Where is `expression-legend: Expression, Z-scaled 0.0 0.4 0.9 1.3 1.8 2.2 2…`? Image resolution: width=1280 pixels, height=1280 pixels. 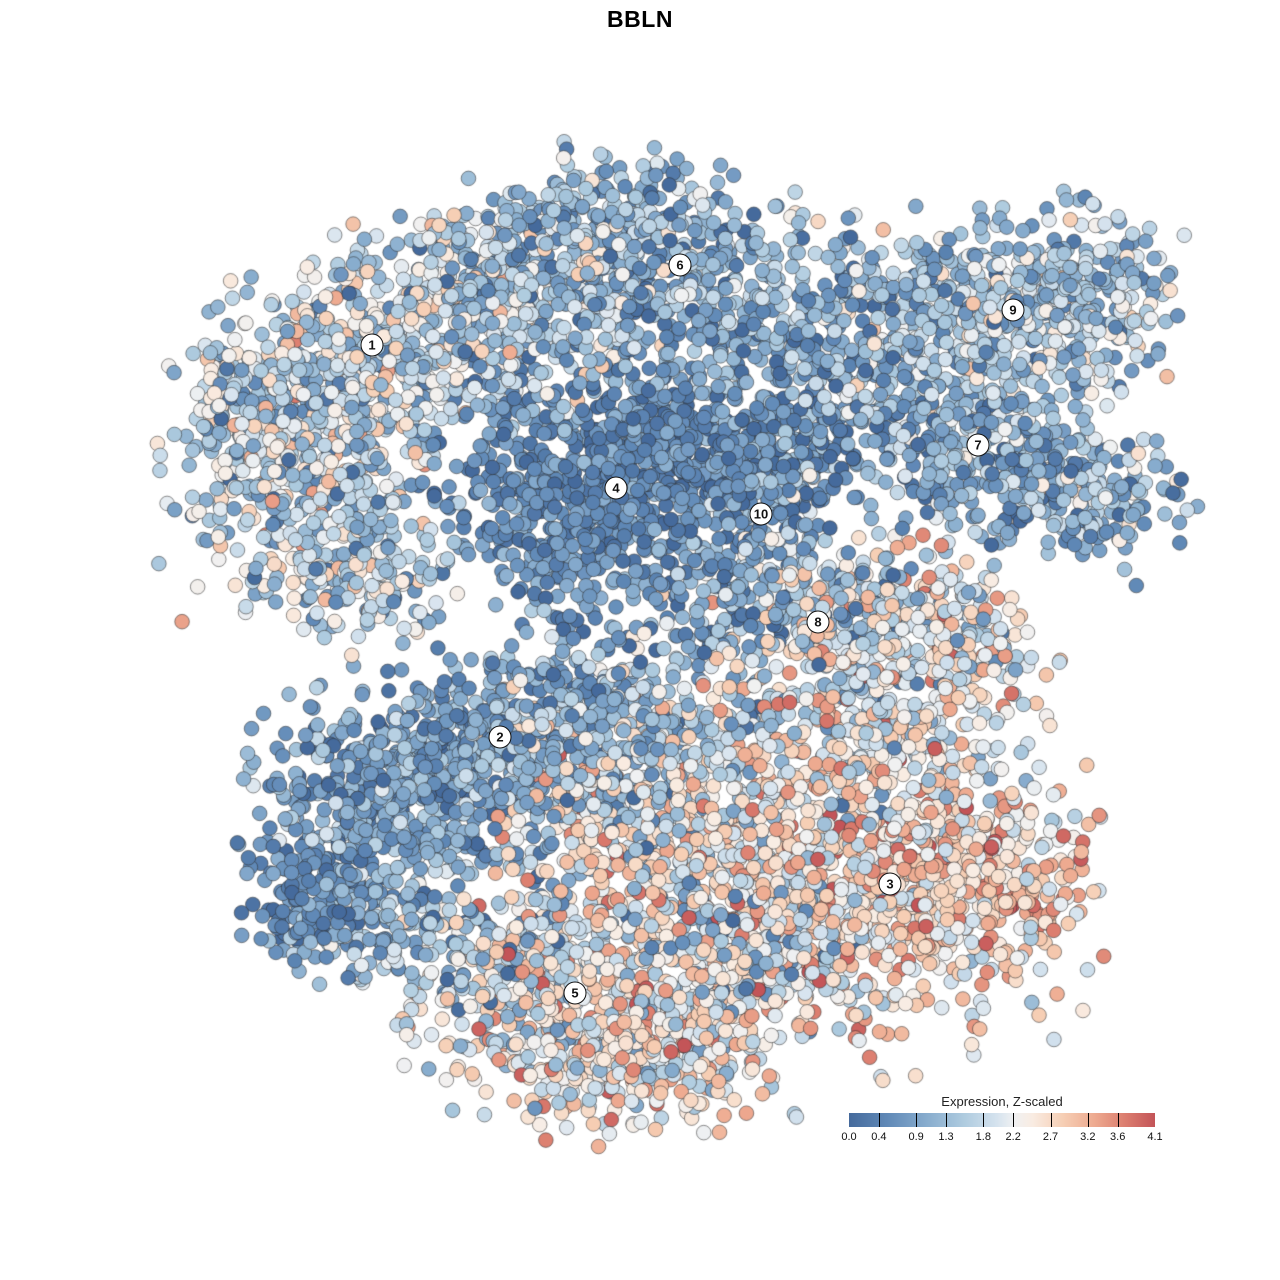 expression-legend: Expression, Z-scaled 0.0 0.4 0.9 1.3 1.8 2.2 2… is located at coordinates (1001, 1120).